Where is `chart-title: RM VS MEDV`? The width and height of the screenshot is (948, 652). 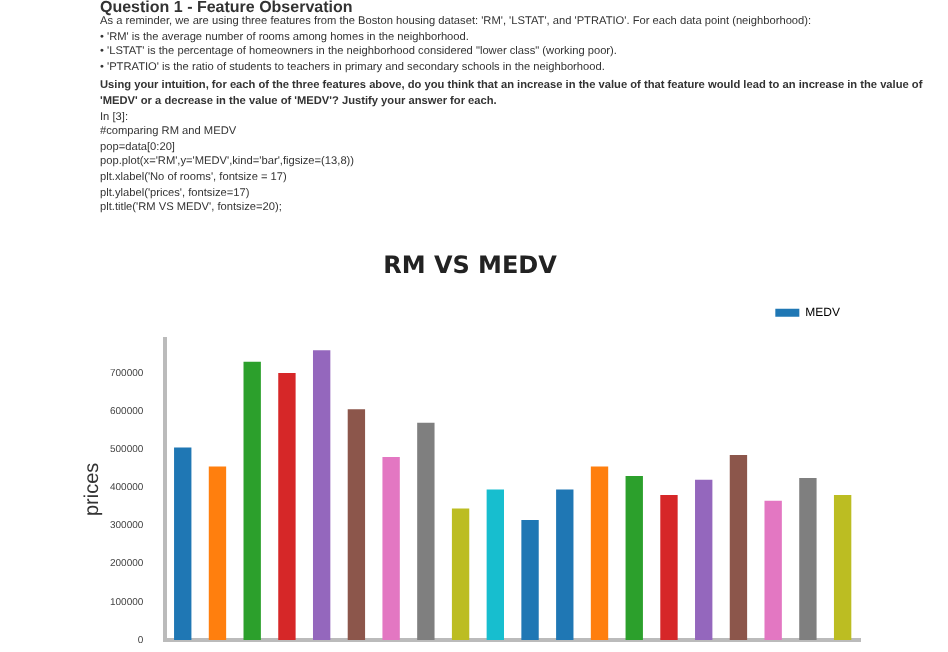 chart-title: RM VS MEDV is located at coordinates (471, 264).